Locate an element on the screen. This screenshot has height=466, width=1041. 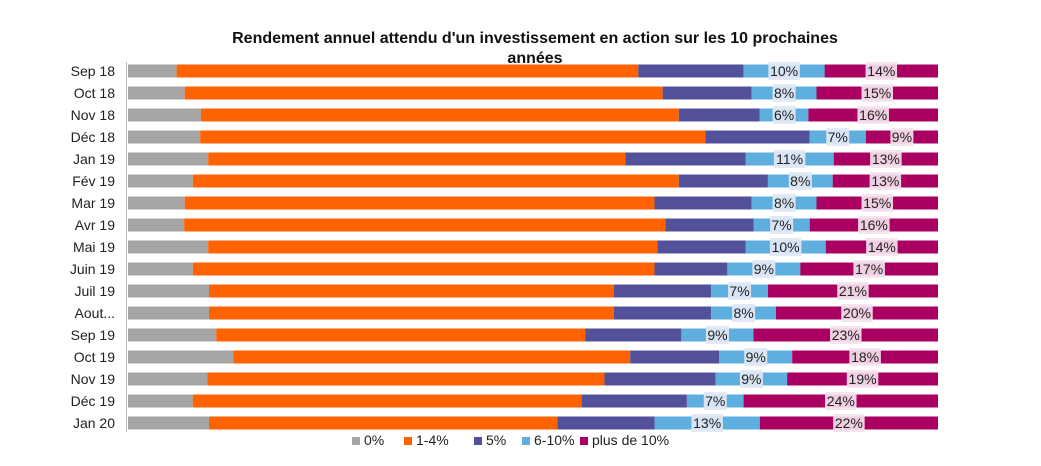
category-label-6: Mar 19 is located at coordinates (93, 203).